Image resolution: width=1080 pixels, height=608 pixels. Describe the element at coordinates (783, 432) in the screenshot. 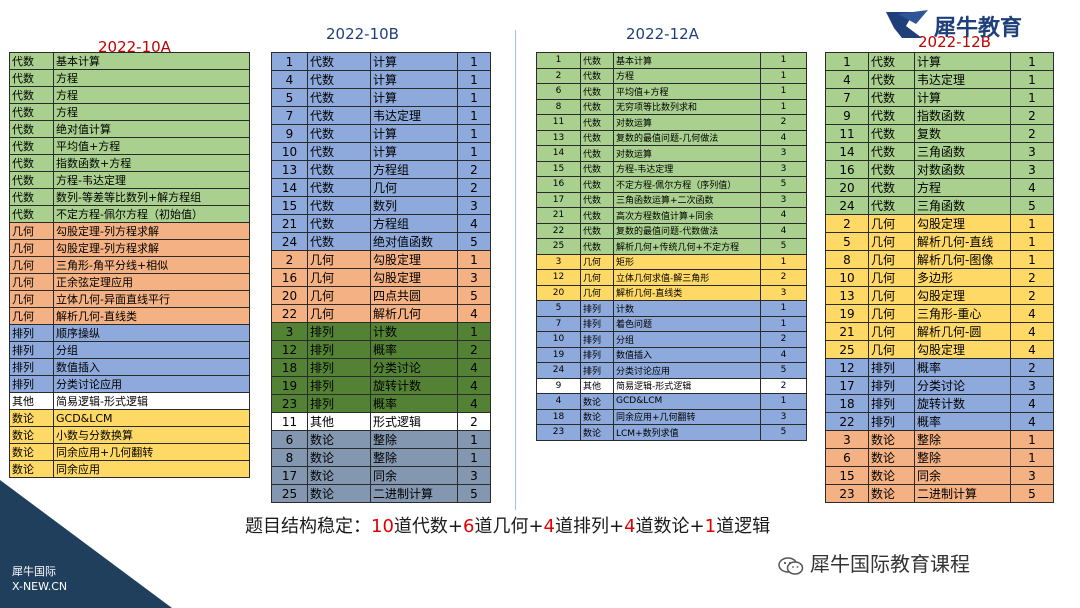

I see `difficulty-cell: 5` at that location.